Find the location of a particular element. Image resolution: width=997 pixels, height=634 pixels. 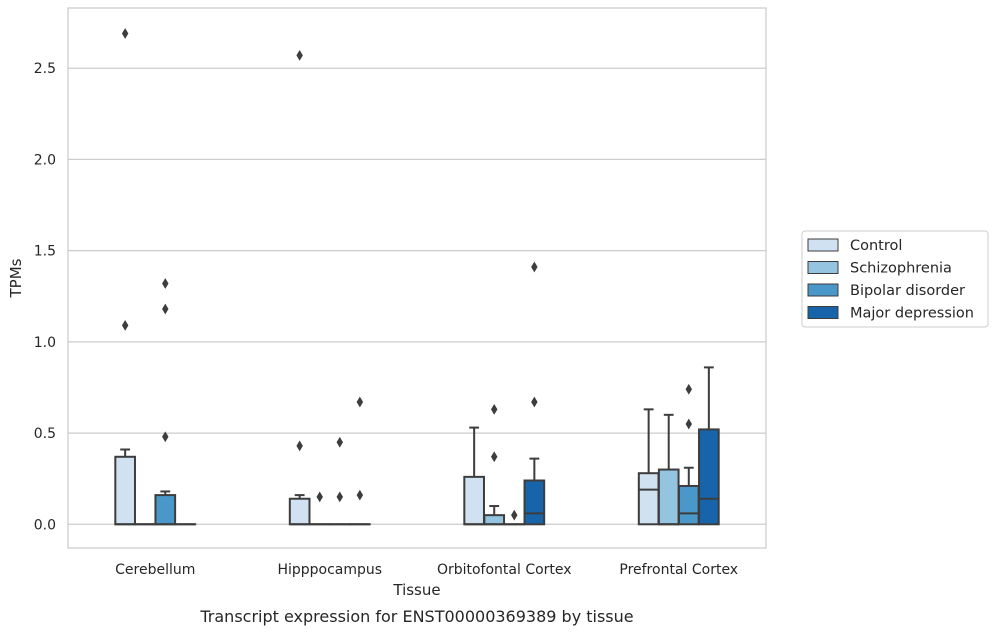

x-tick-label: Orbitofontal Cortex is located at coordinates (504, 570).